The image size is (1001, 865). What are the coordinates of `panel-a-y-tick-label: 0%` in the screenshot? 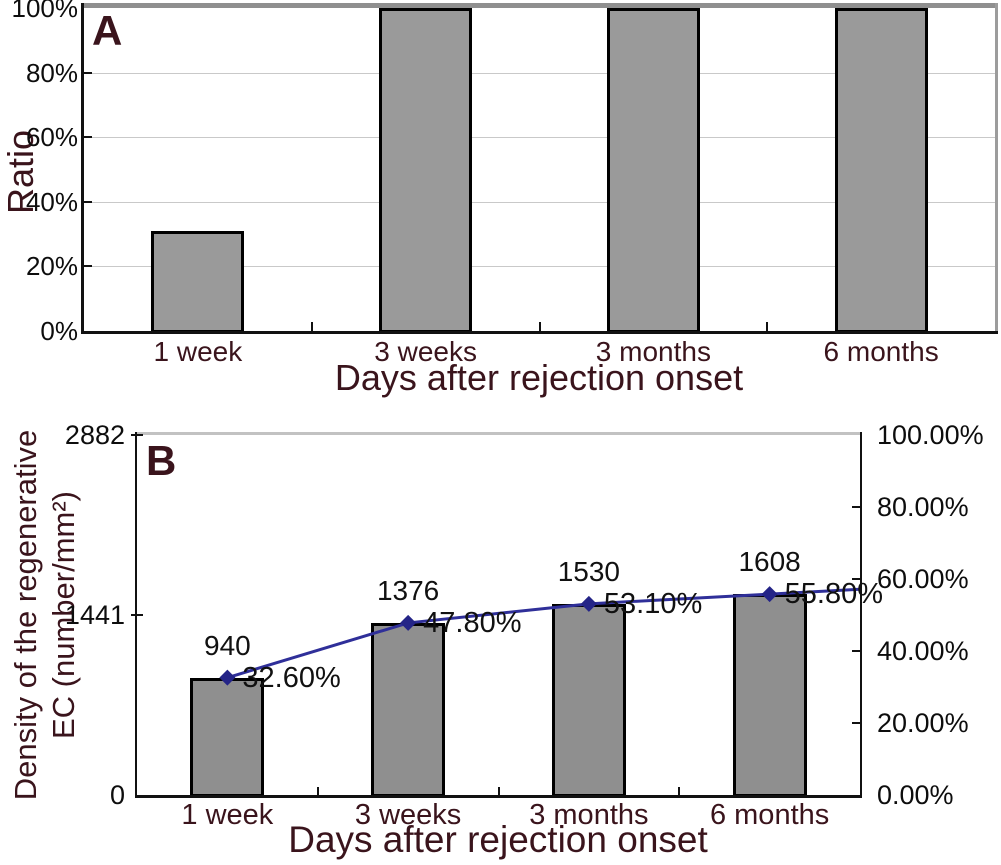 It's located at (59, 331).